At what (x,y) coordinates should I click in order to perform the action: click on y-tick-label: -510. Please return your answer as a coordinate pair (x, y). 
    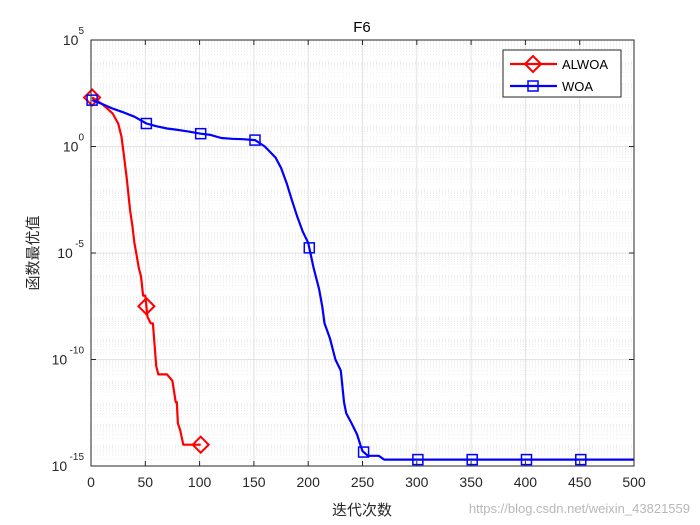
    Looking at the image, I should click on (70, 250).